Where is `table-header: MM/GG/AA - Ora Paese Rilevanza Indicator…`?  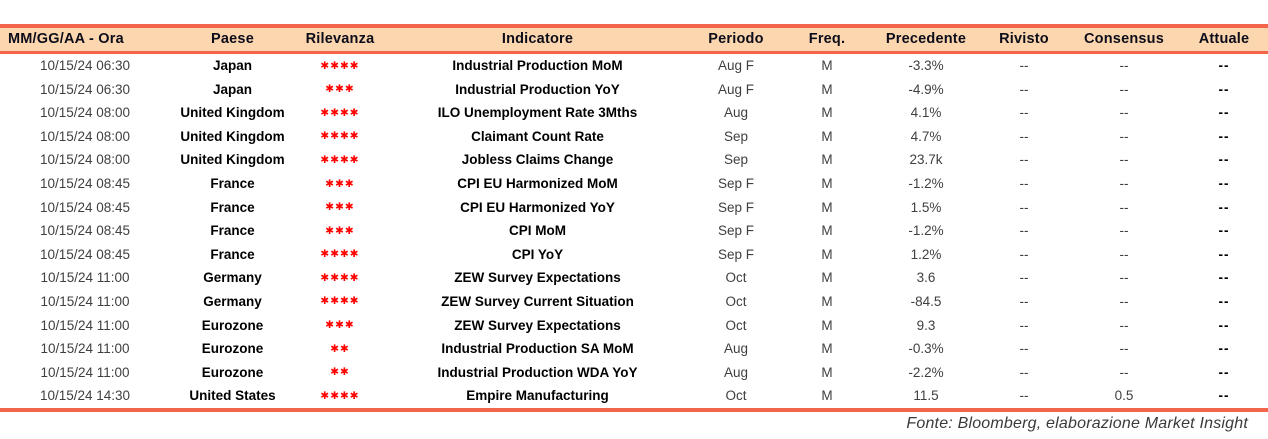 table-header: MM/GG/AA - Ora Paese Rilevanza Indicator… is located at coordinates (634, 39).